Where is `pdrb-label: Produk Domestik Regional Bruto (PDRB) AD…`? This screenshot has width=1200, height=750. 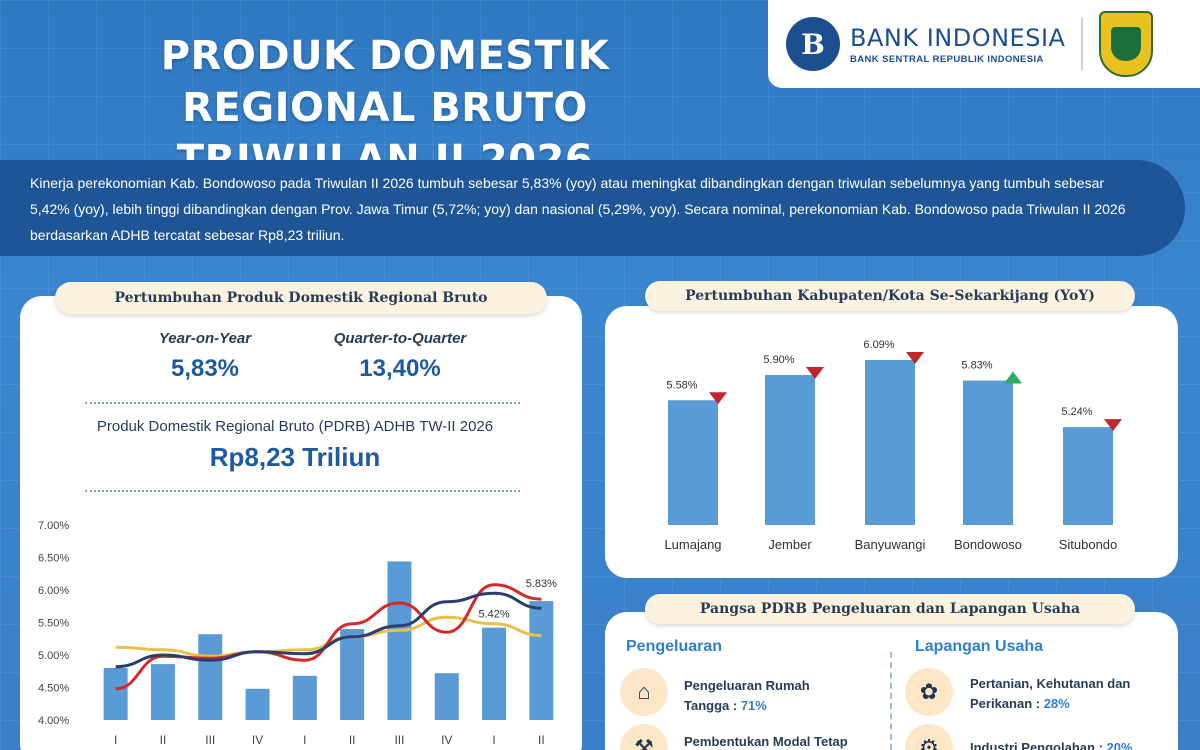 pdrb-label: Produk Domestik Regional Bruto (PDRB) AD… is located at coordinates (295, 426).